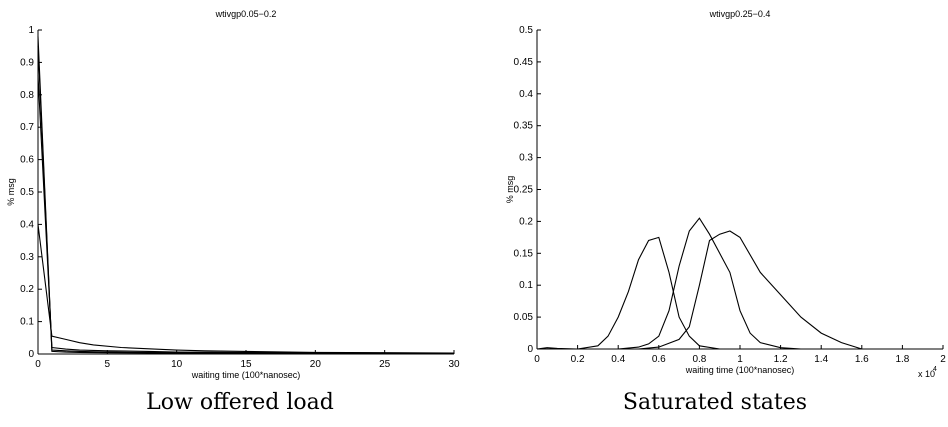 This screenshot has width=948, height=427. What do you see at coordinates (240, 402) in the screenshot?
I see `caption-left: Low offered load` at bounding box center [240, 402].